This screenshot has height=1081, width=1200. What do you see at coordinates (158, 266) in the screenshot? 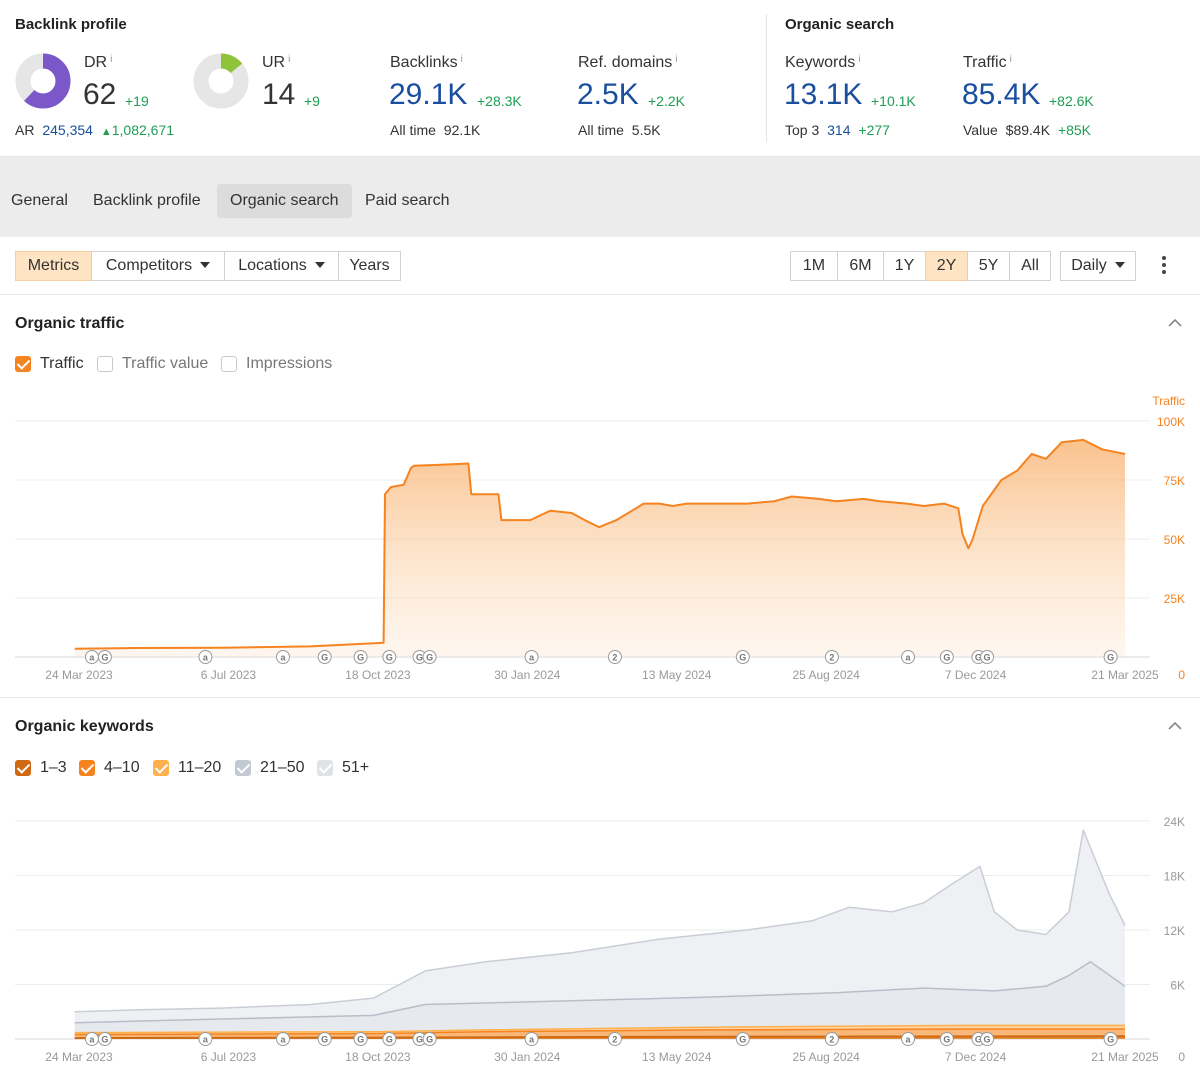
I see `competitors-dropdown: Competitors` at bounding box center [158, 266].